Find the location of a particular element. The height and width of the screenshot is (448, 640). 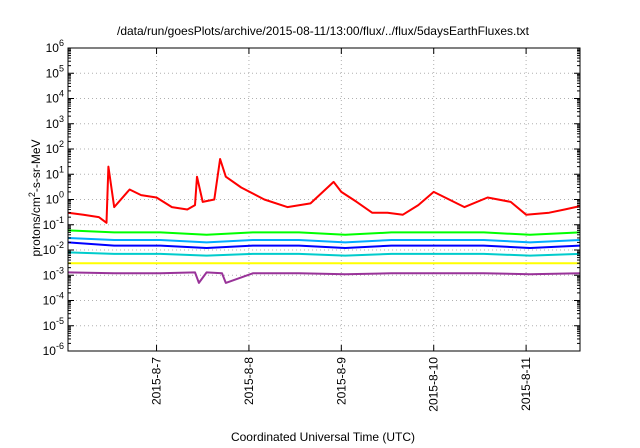

x-tick-label: 2015-8-10 is located at coordinates (434, 384).